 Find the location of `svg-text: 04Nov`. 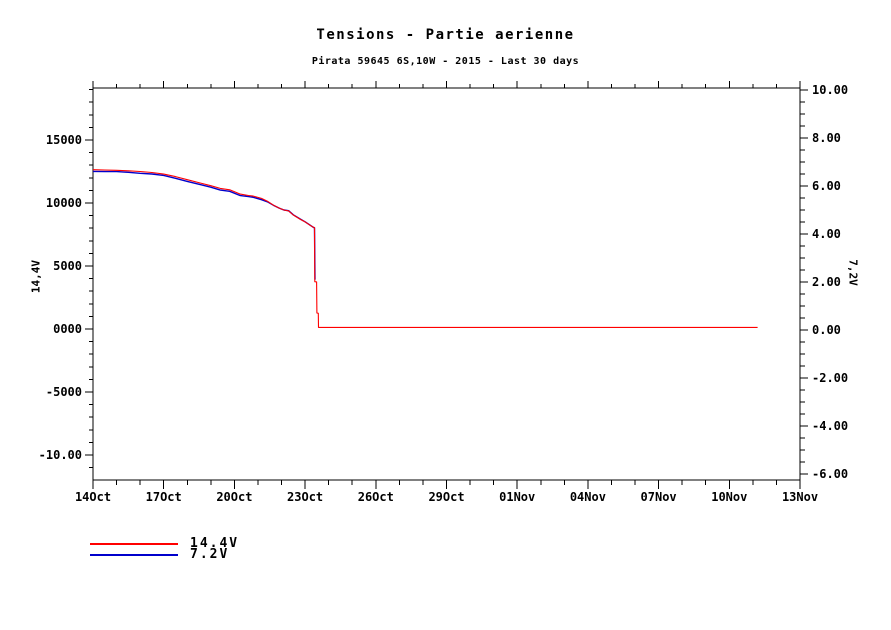

svg-text: 04Nov is located at coordinates (588, 497).